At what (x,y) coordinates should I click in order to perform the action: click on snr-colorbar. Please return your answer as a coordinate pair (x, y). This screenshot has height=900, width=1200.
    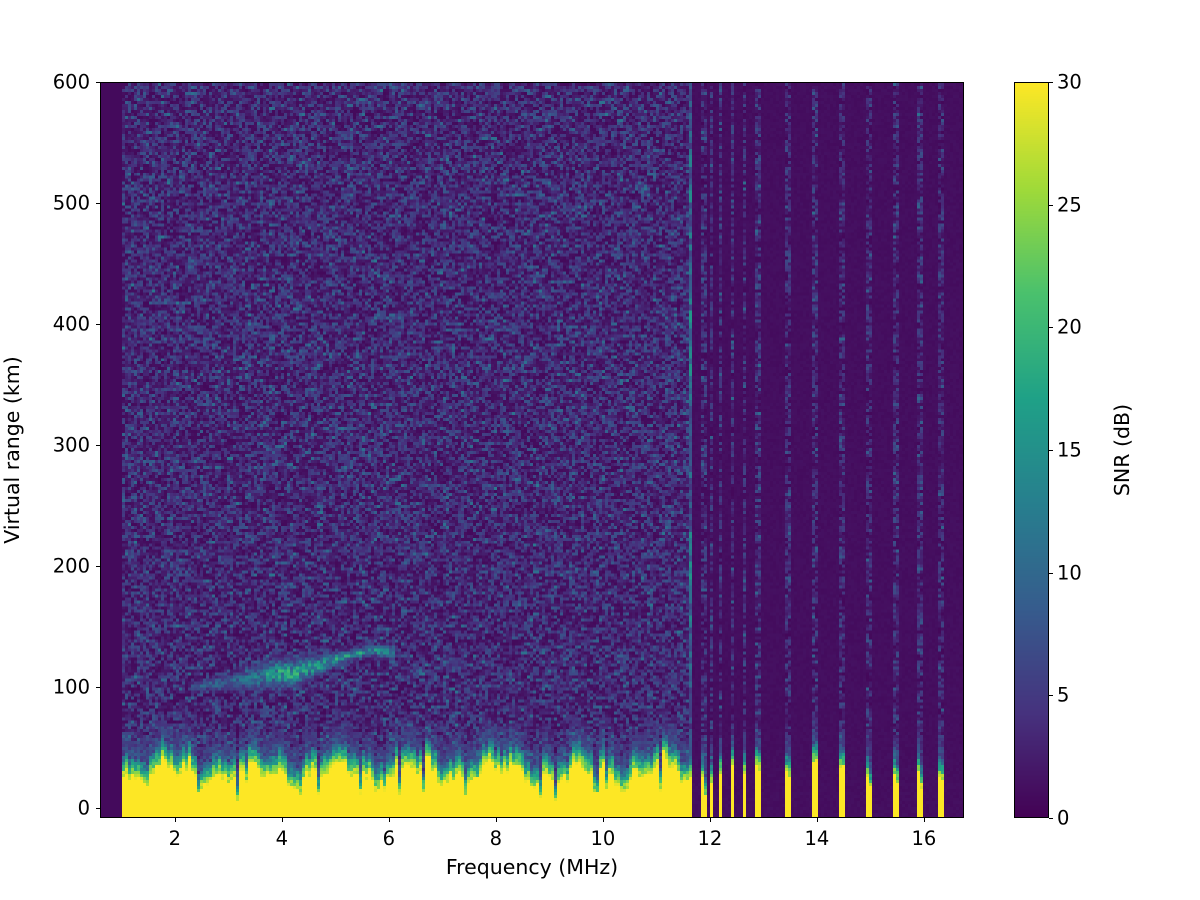
    Looking at the image, I should click on (1031, 450).